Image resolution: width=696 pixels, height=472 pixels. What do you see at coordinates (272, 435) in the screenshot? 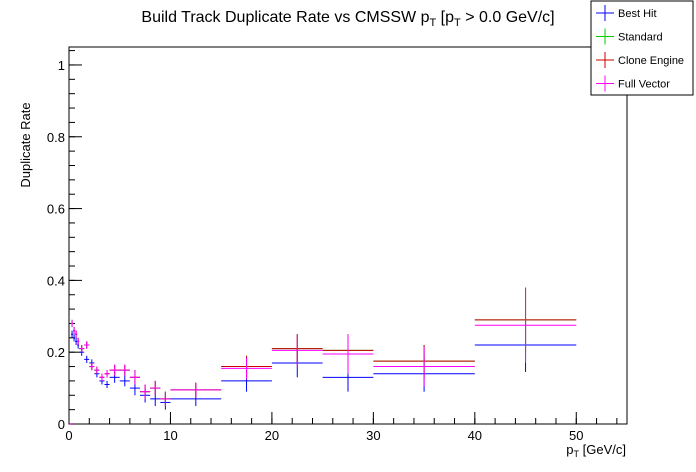
I see `x-tick-label: 20` at bounding box center [272, 435].